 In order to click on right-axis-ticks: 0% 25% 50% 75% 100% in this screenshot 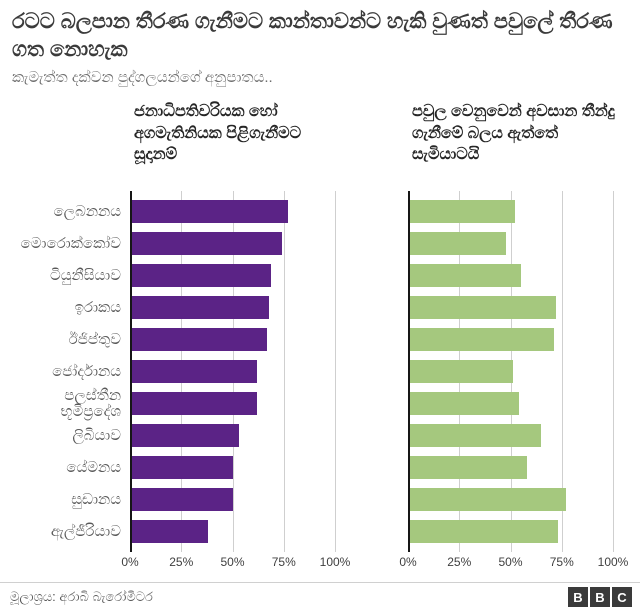, I will do `click(513, 563)`.